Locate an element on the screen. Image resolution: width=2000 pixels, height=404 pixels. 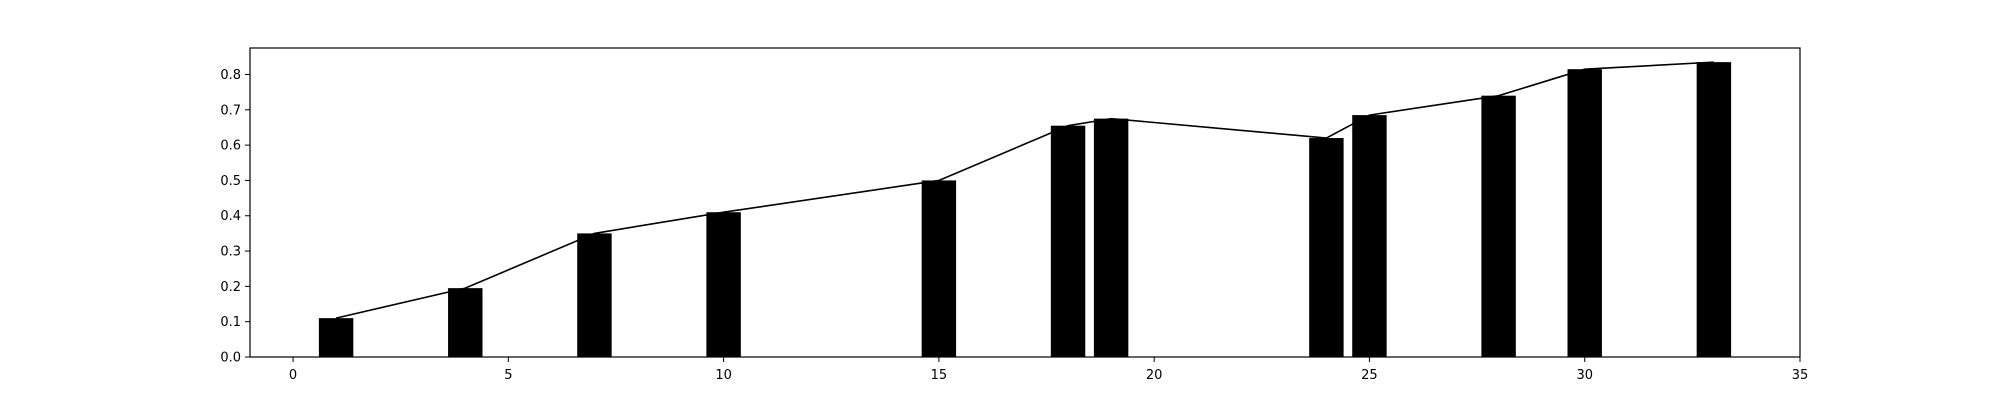
y-tick-label-2: 0.2 is located at coordinates (230, 287).